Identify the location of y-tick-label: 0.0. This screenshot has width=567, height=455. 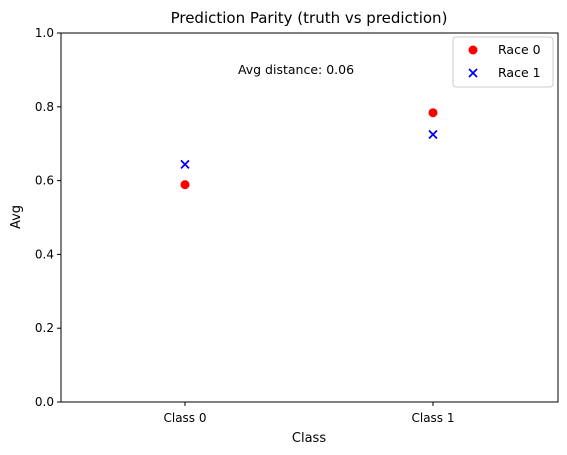
(44, 402).